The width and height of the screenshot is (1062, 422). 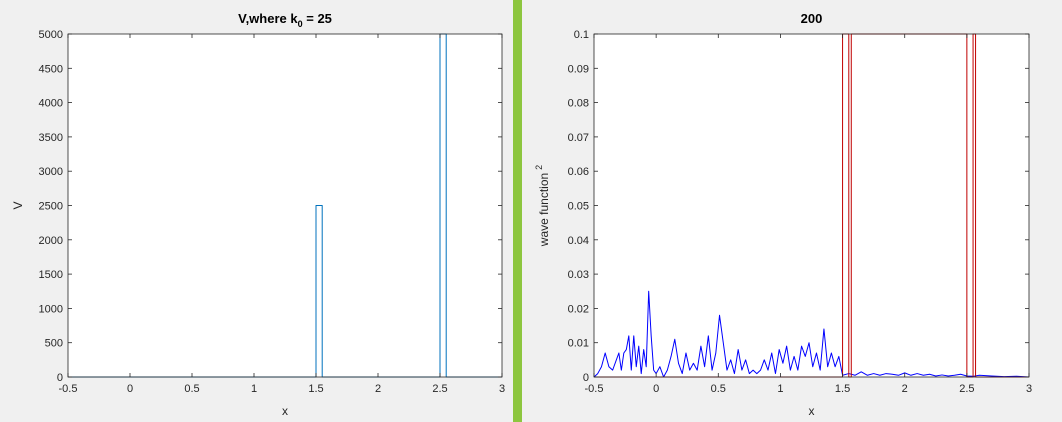 I want to click on chart-title-text: 200, so click(x=812, y=18).